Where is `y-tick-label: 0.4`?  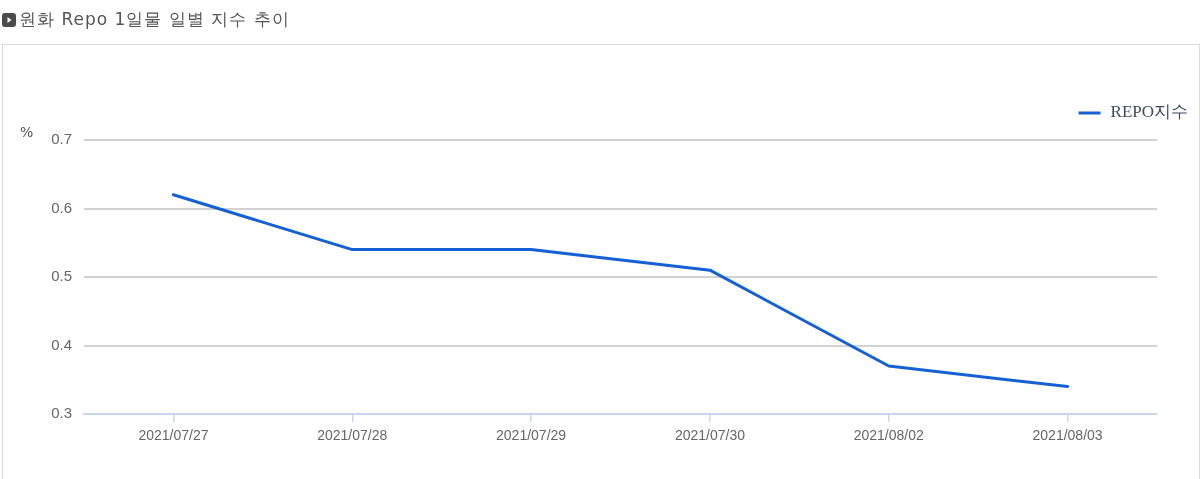 y-tick-label: 0.4 is located at coordinates (61, 344).